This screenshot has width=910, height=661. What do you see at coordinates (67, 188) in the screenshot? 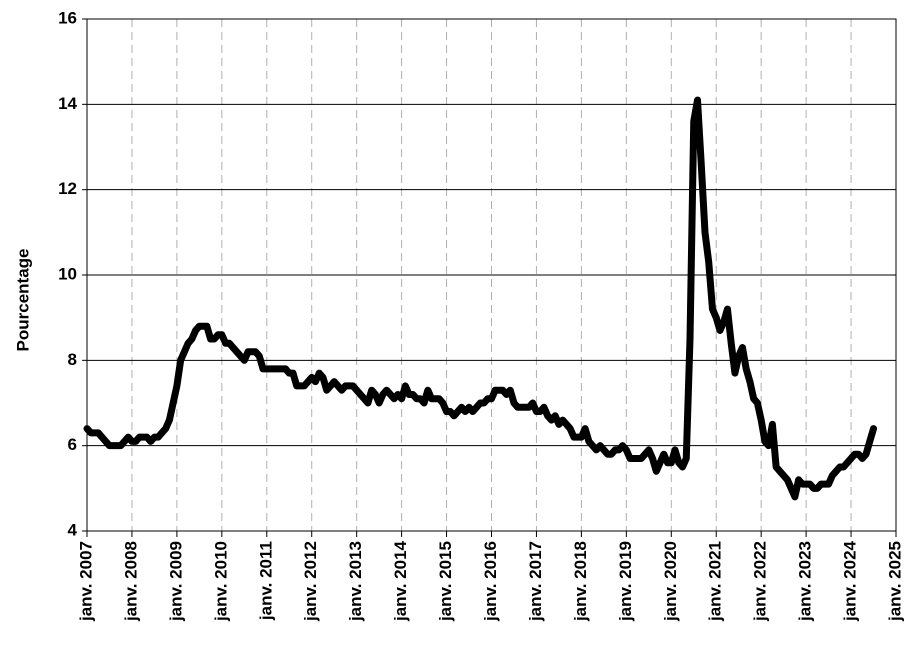
I see `y-tick-label: 12` at bounding box center [67, 188].